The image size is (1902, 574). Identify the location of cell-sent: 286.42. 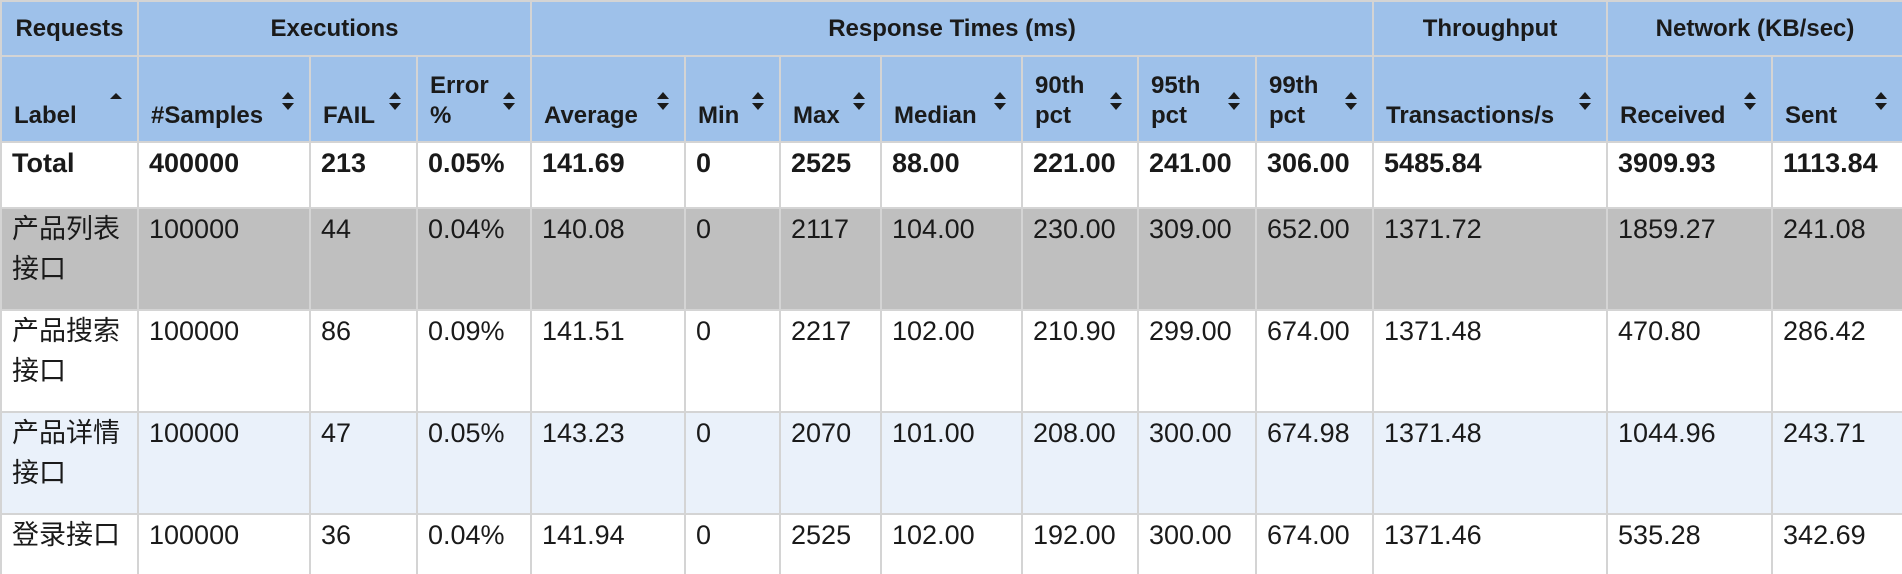
(1836, 361).